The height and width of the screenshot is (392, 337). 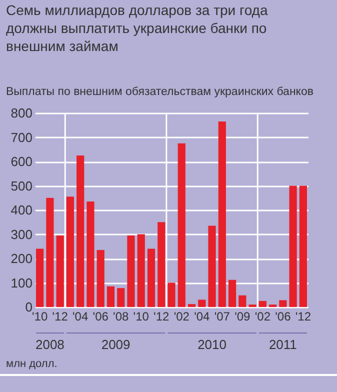 What do you see at coordinates (222, 317) in the screenshot?
I see `x-tick-label: '07` at bounding box center [222, 317].